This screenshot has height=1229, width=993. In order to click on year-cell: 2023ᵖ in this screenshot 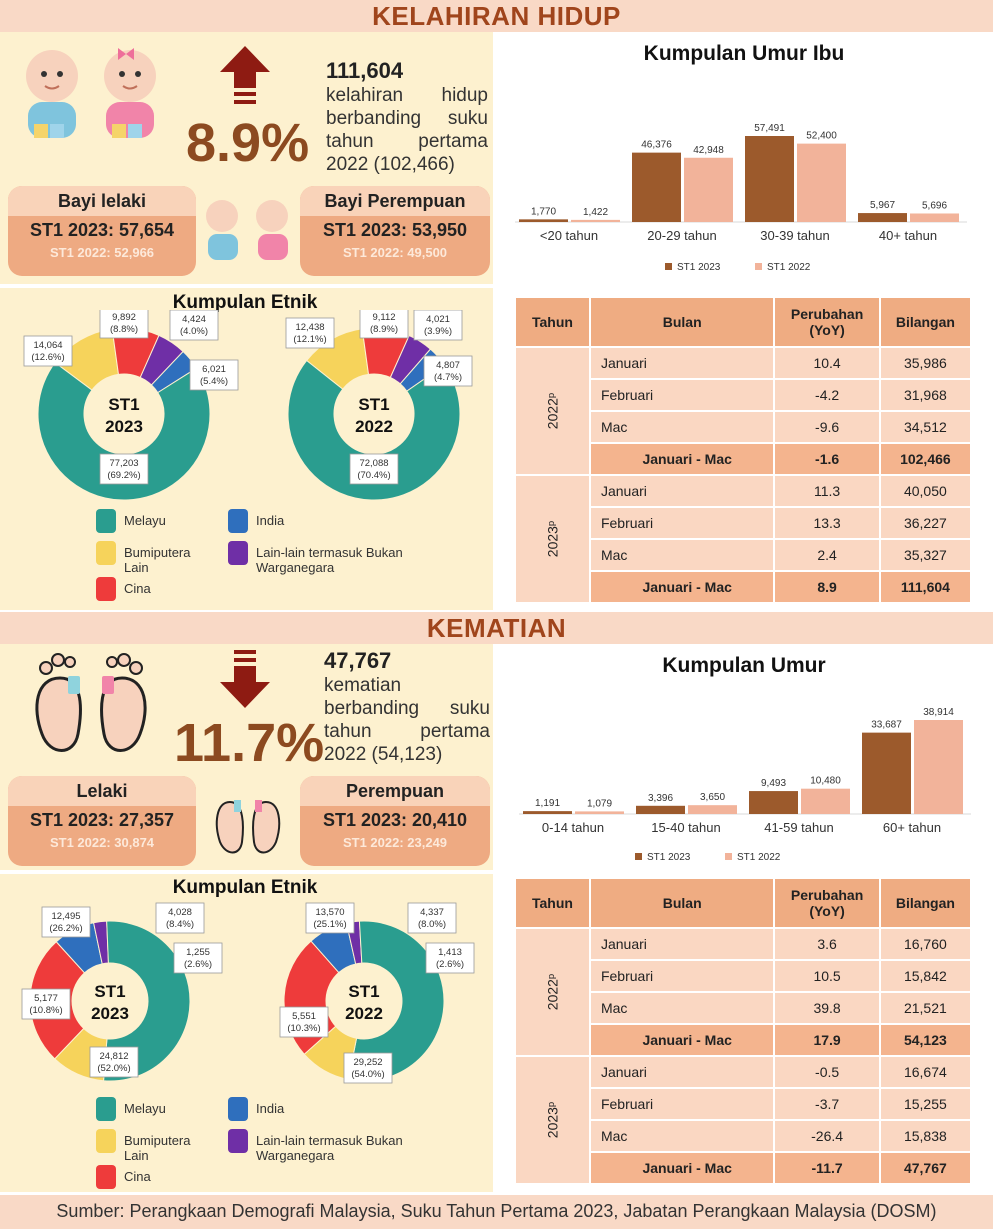, I will do `click(552, 1120)`.